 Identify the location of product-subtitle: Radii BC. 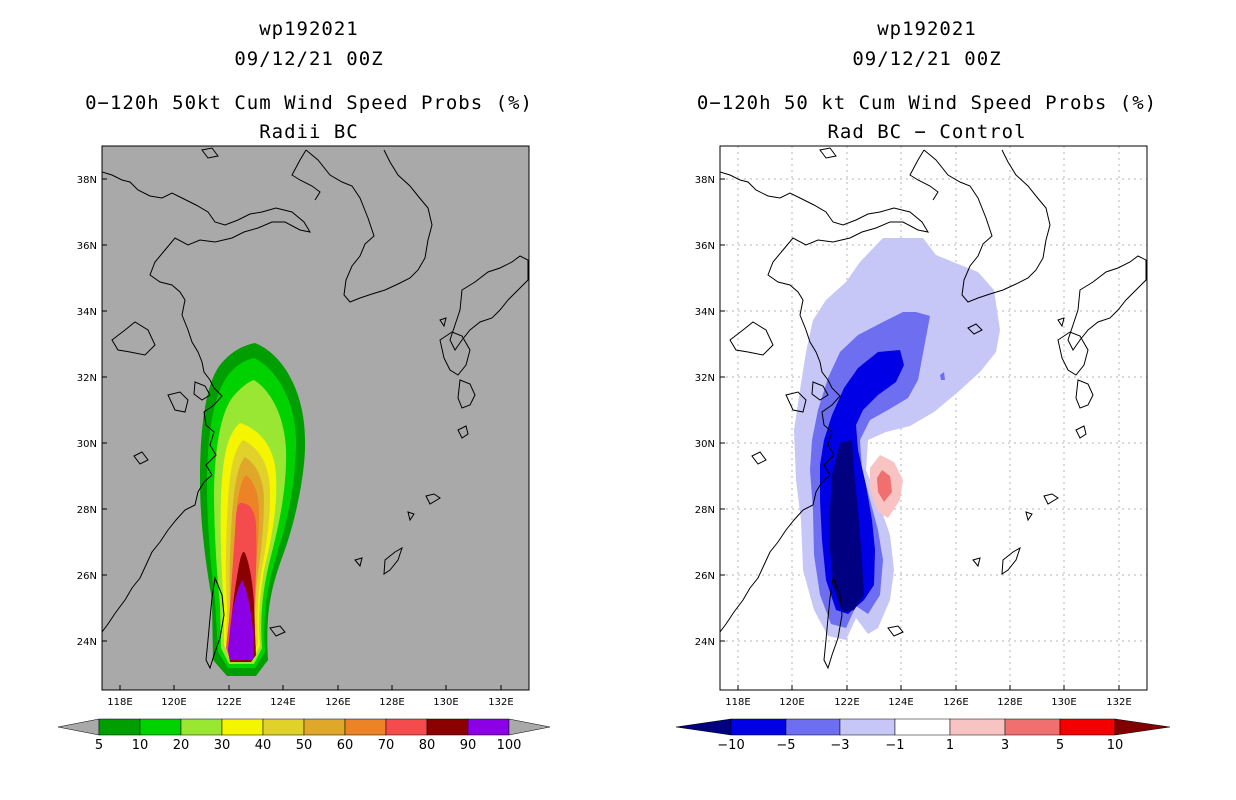
(309, 132).